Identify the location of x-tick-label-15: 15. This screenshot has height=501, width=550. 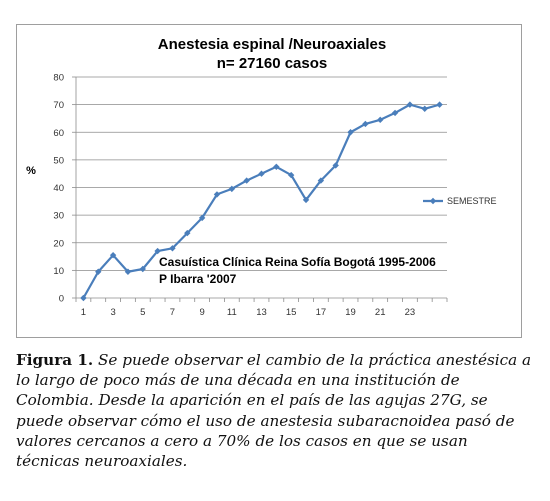
(291, 312).